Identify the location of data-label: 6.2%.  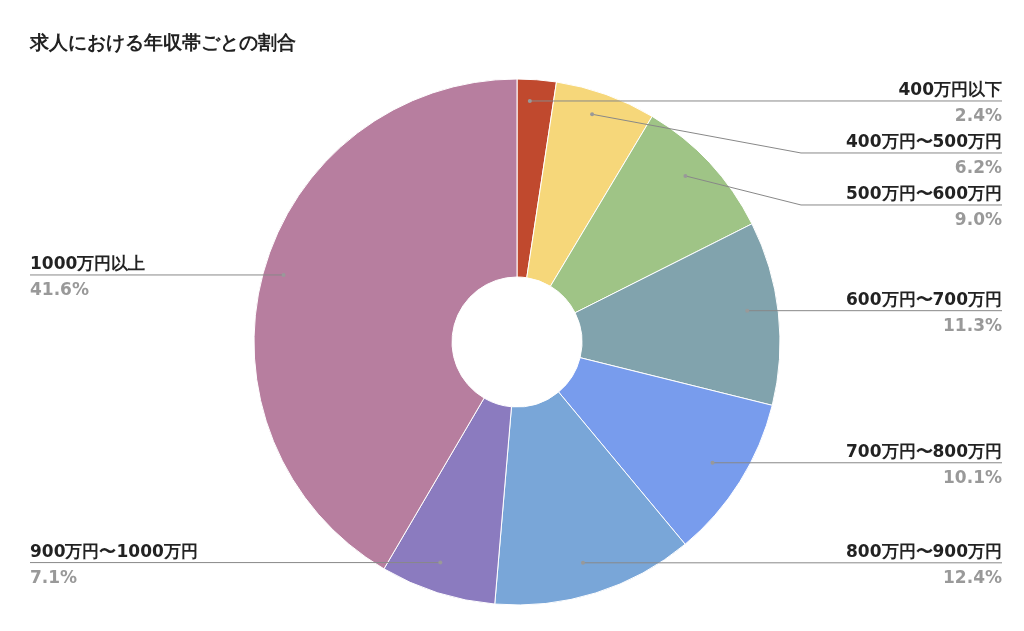
(978, 166).